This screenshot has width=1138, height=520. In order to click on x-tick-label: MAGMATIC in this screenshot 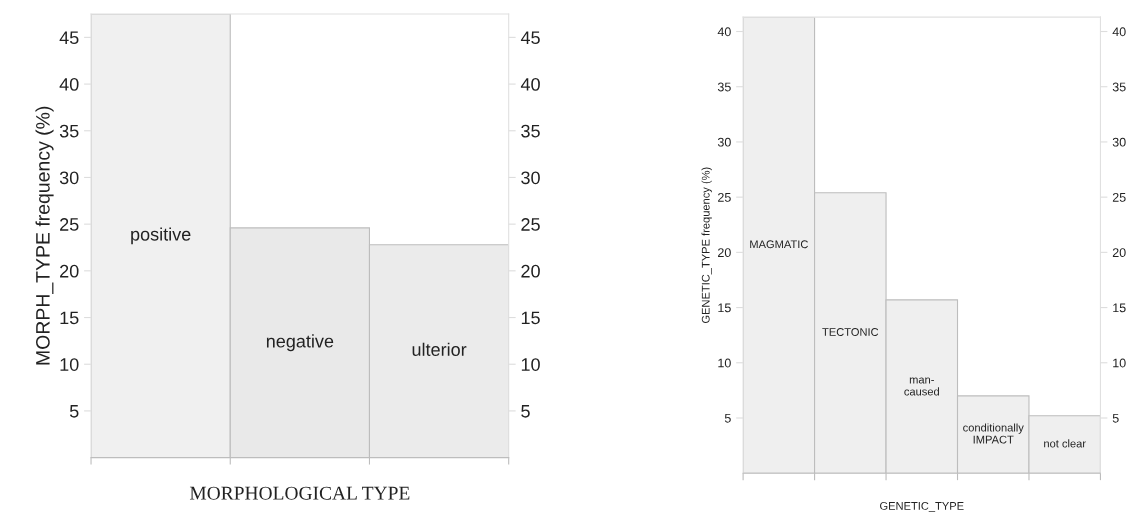, I will do `click(779, 244)`.